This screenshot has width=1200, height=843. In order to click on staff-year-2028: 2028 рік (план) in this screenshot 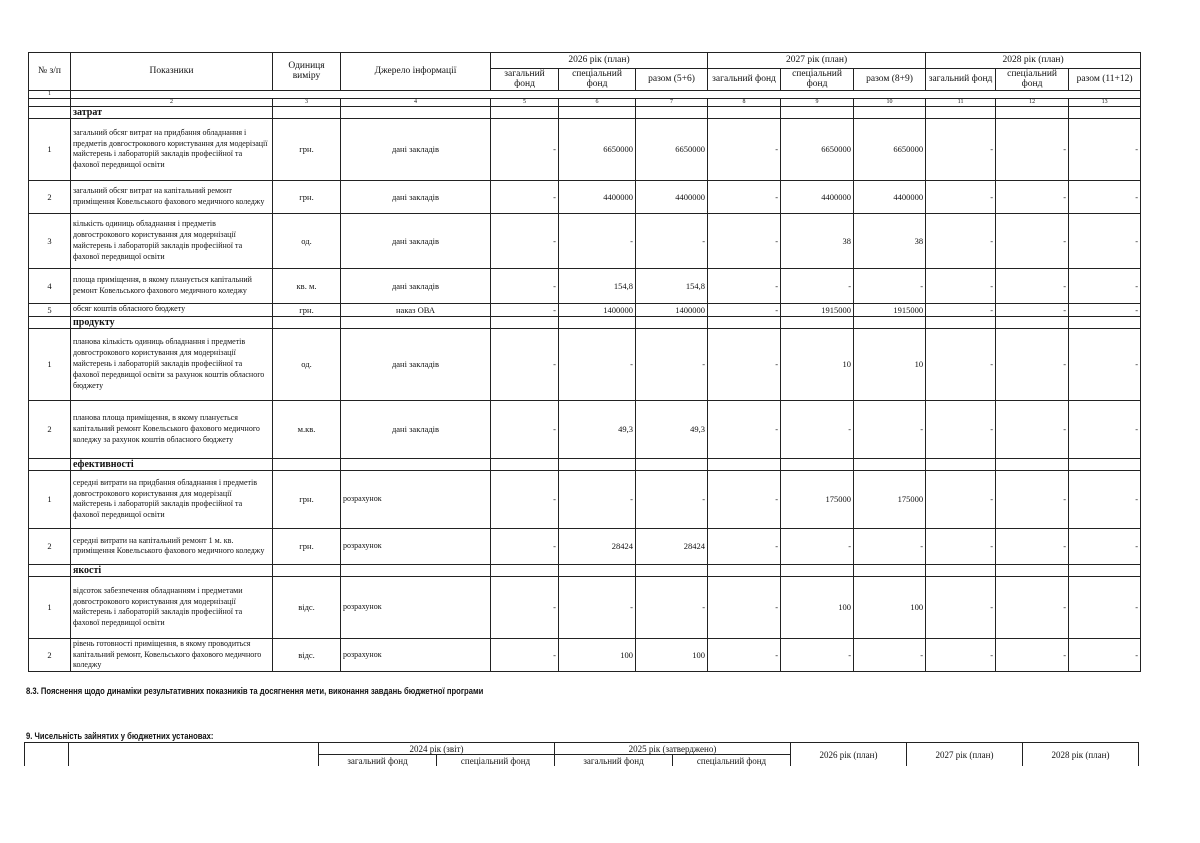, I will do `click(1080, 754)`.